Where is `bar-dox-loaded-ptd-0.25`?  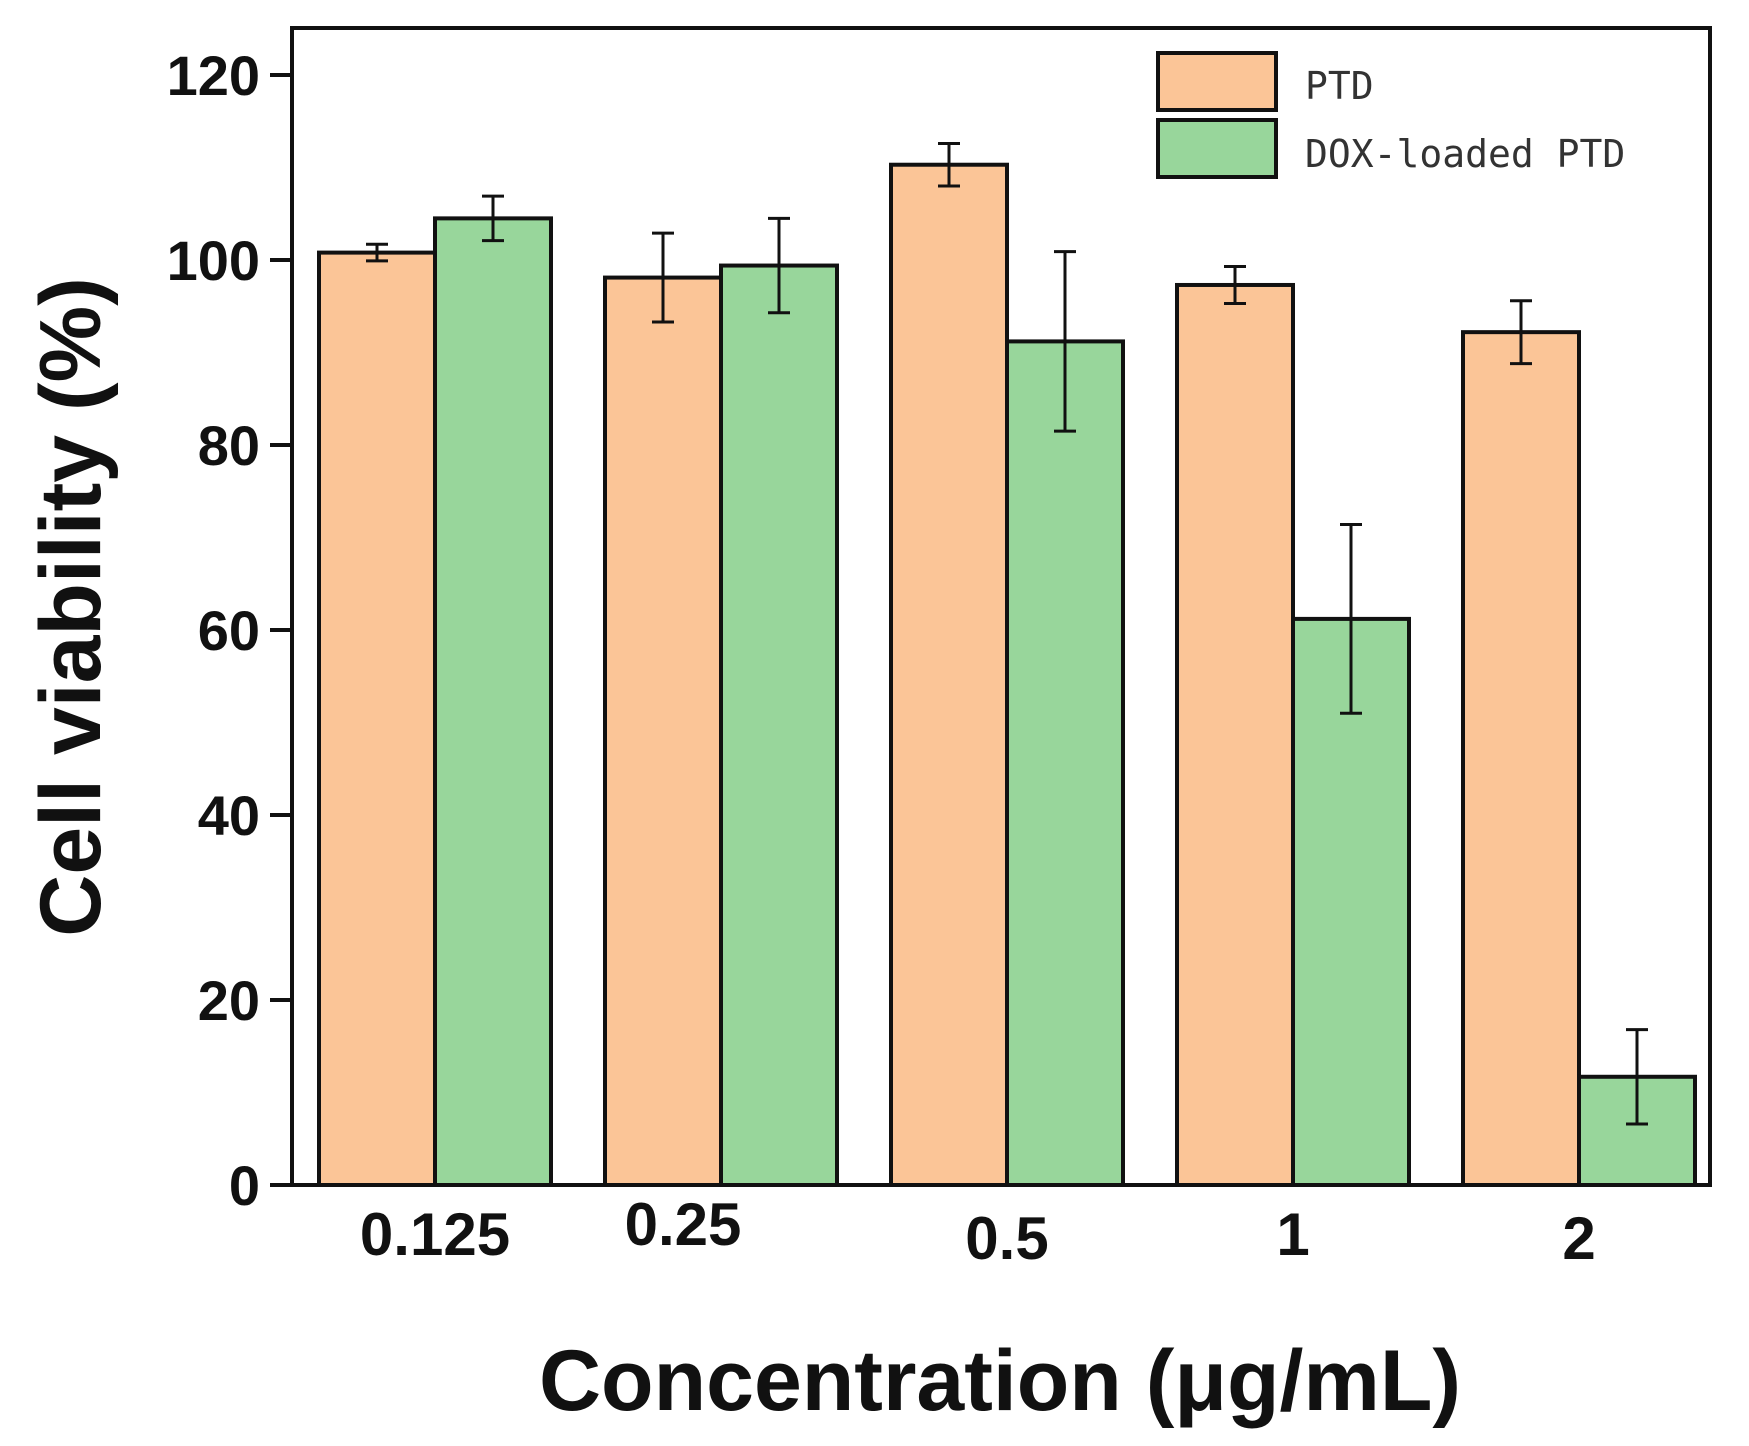
bar-dox-loaded-ptd-0.25 is located at coordinates (779, 725).